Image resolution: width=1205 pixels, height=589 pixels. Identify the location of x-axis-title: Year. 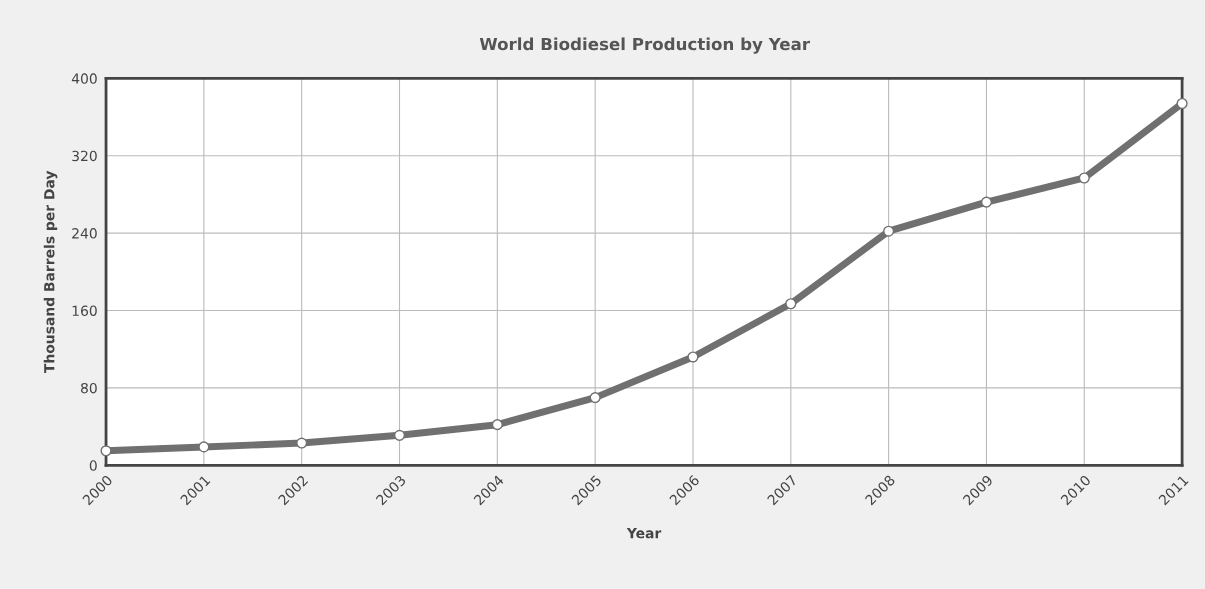
(644, 533).